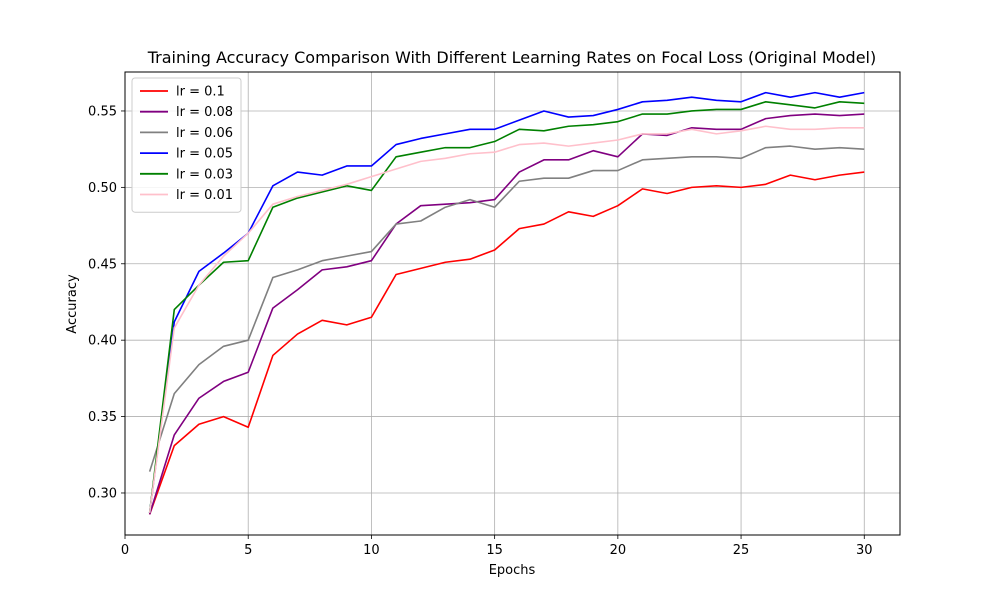 The image size is (1000, 600). Describe the element at coordinates (102, 341) in the screenshot. I see `y-tick-label: 0.40` at that location.